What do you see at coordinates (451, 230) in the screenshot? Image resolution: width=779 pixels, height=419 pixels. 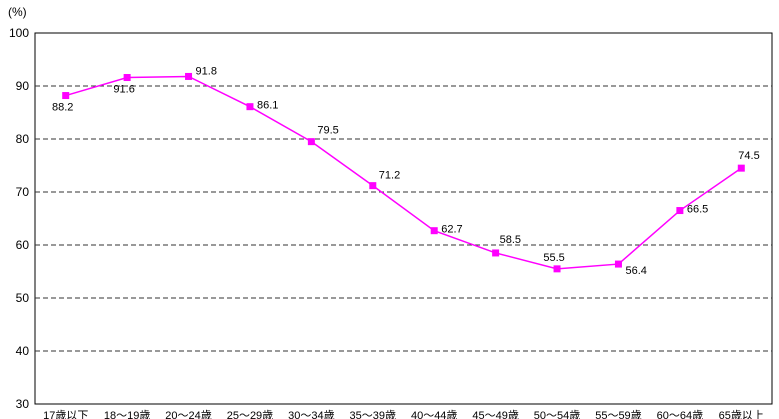 I see `data-point-label: 62.7` at bounding box center [451, 230].